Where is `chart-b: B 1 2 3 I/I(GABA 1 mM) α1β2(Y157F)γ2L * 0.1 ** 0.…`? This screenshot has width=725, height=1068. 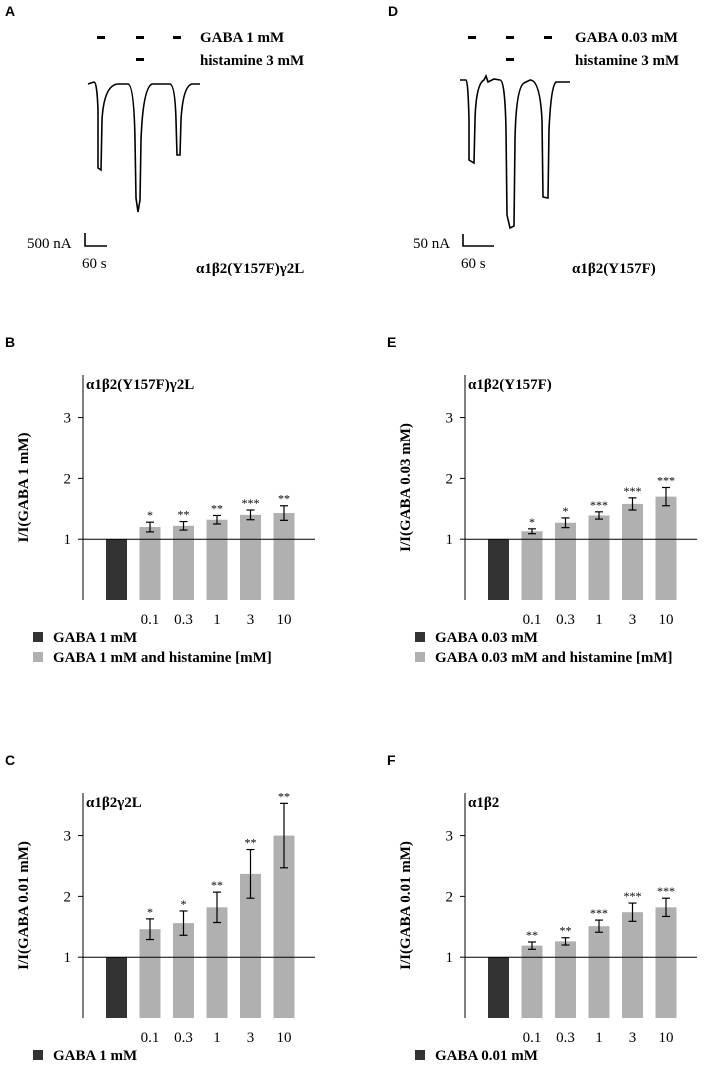 chart-b: B 1 2 3 I/I(GABA 1 mM) α1β2(Y157F)γ2L * 0.1 ** 0.… is located at coordinates (160, 500).